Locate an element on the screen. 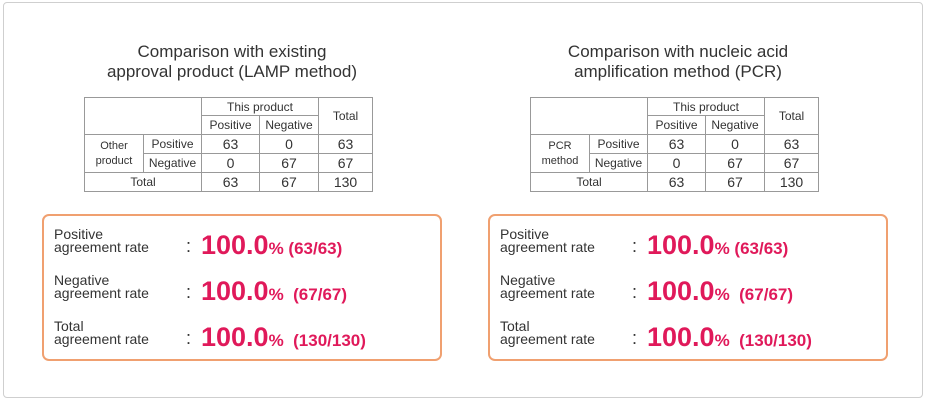  row-group-header: PCR method is located at coordinates (560, 153).